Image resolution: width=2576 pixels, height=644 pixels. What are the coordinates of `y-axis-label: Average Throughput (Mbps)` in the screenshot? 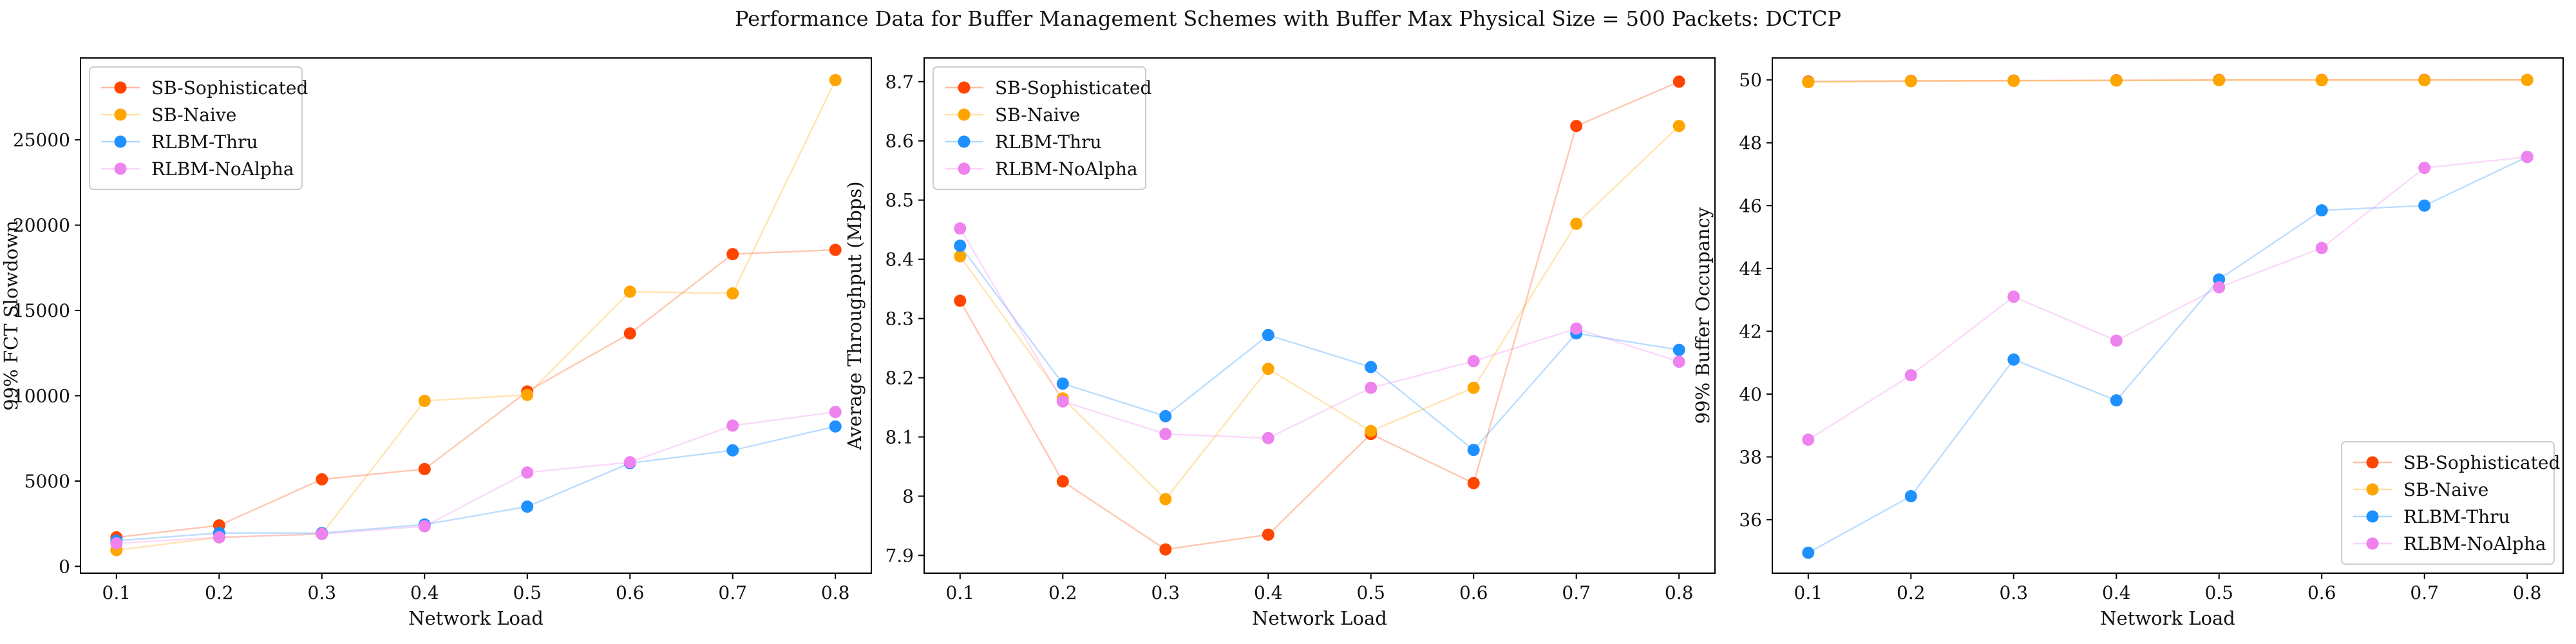 It's located at (855, 315).